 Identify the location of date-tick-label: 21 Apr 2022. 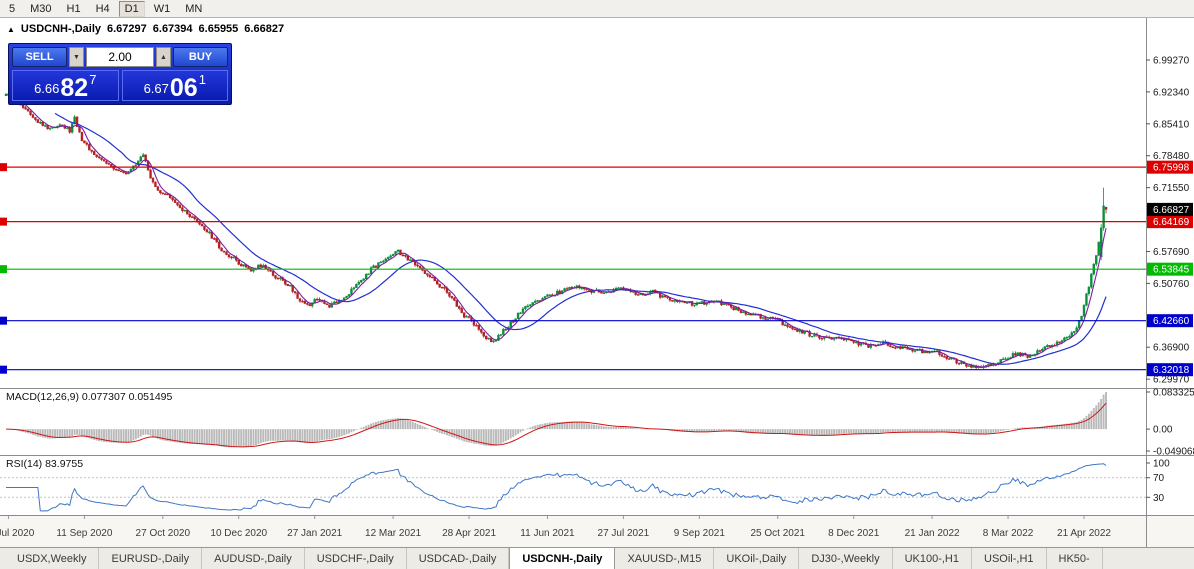
(1084, 533).